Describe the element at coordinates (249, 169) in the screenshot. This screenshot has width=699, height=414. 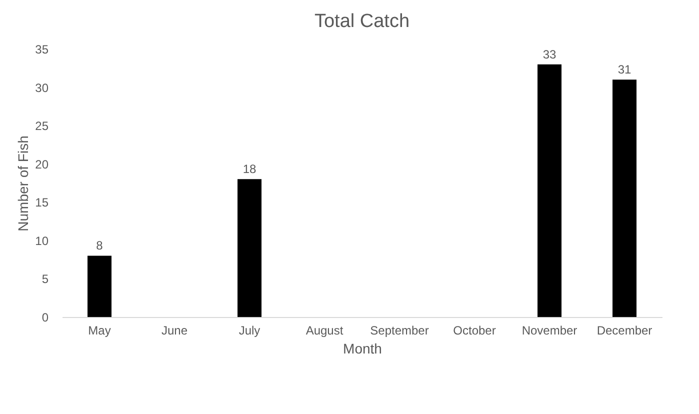
I see `data-label: 18` at that location.